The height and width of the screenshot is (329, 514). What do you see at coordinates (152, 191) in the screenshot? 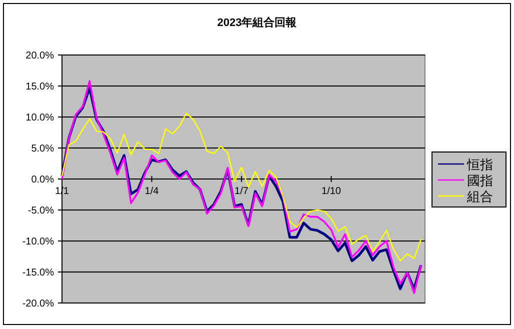
I see `x-tick-label: 1/4` at bounding box center [152, 191].